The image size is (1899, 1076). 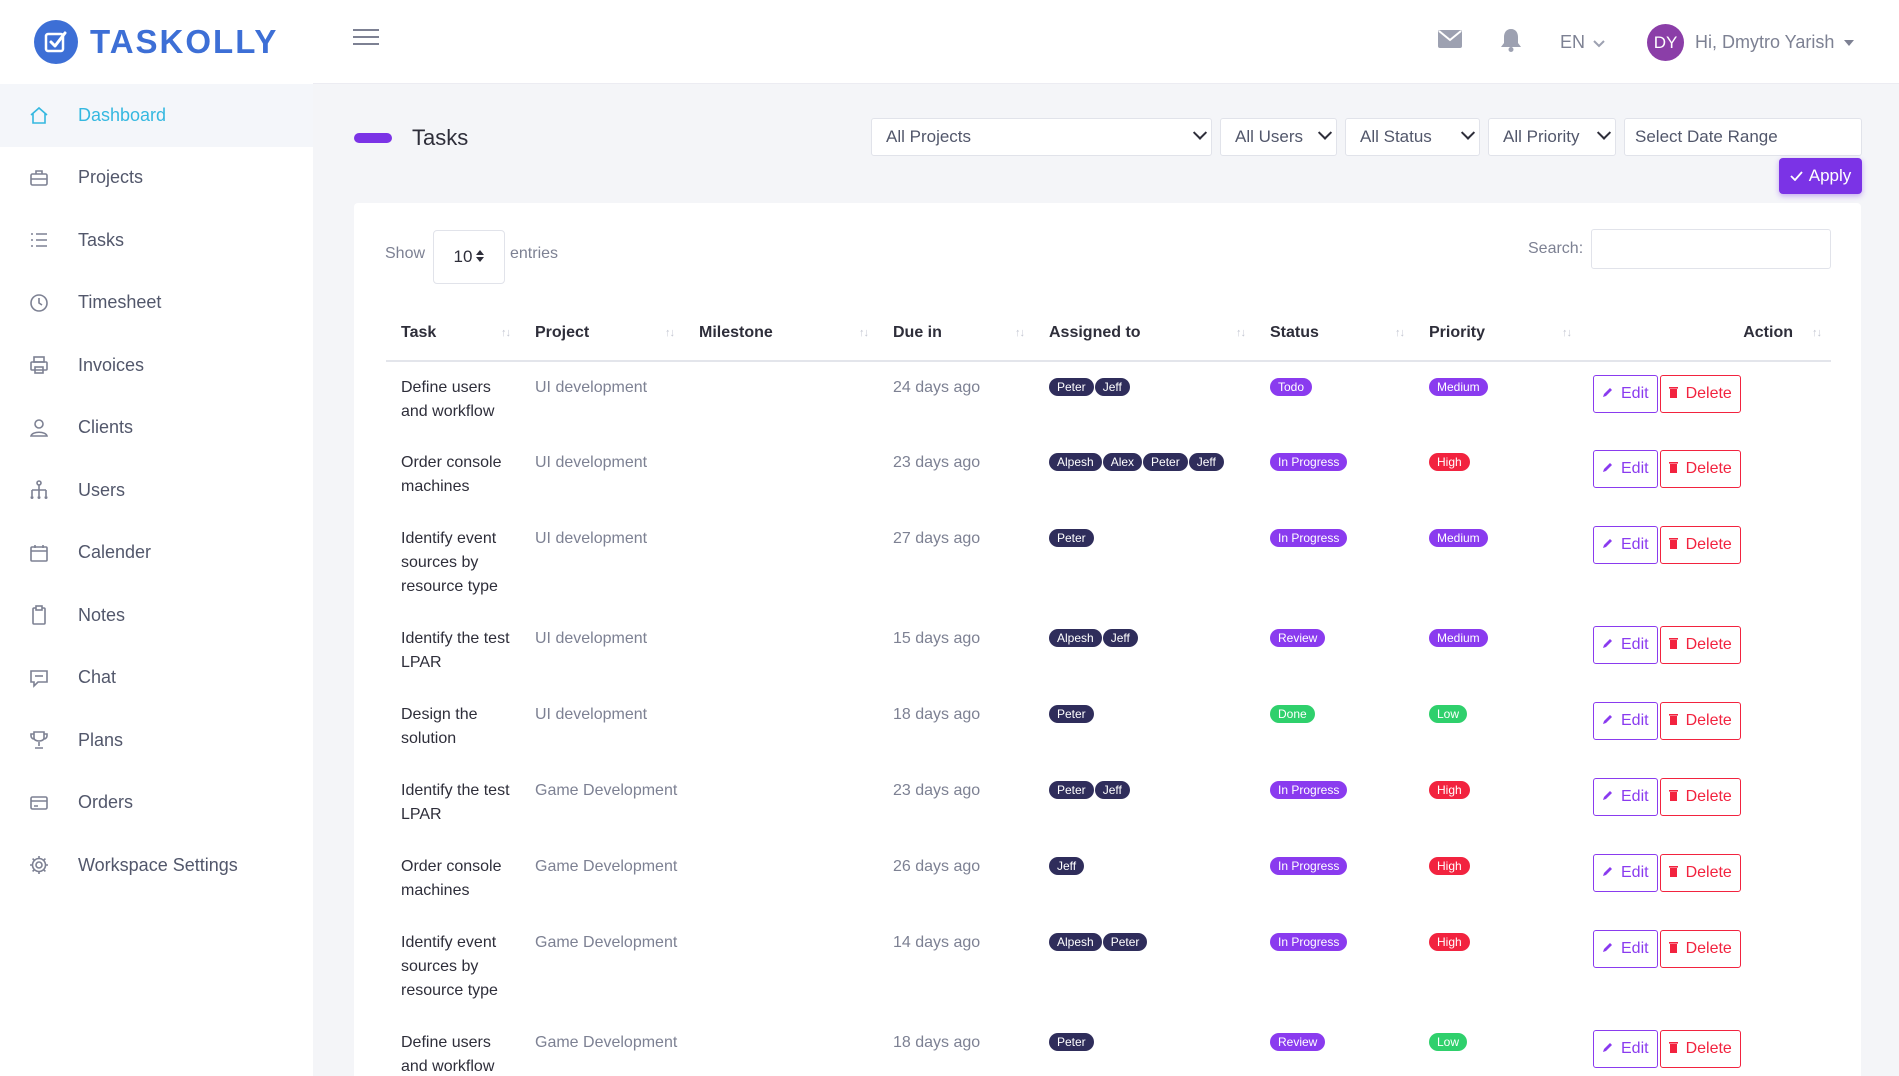 I want to click on sidebar-item-clients: Clients, so click(x=156, y=428).